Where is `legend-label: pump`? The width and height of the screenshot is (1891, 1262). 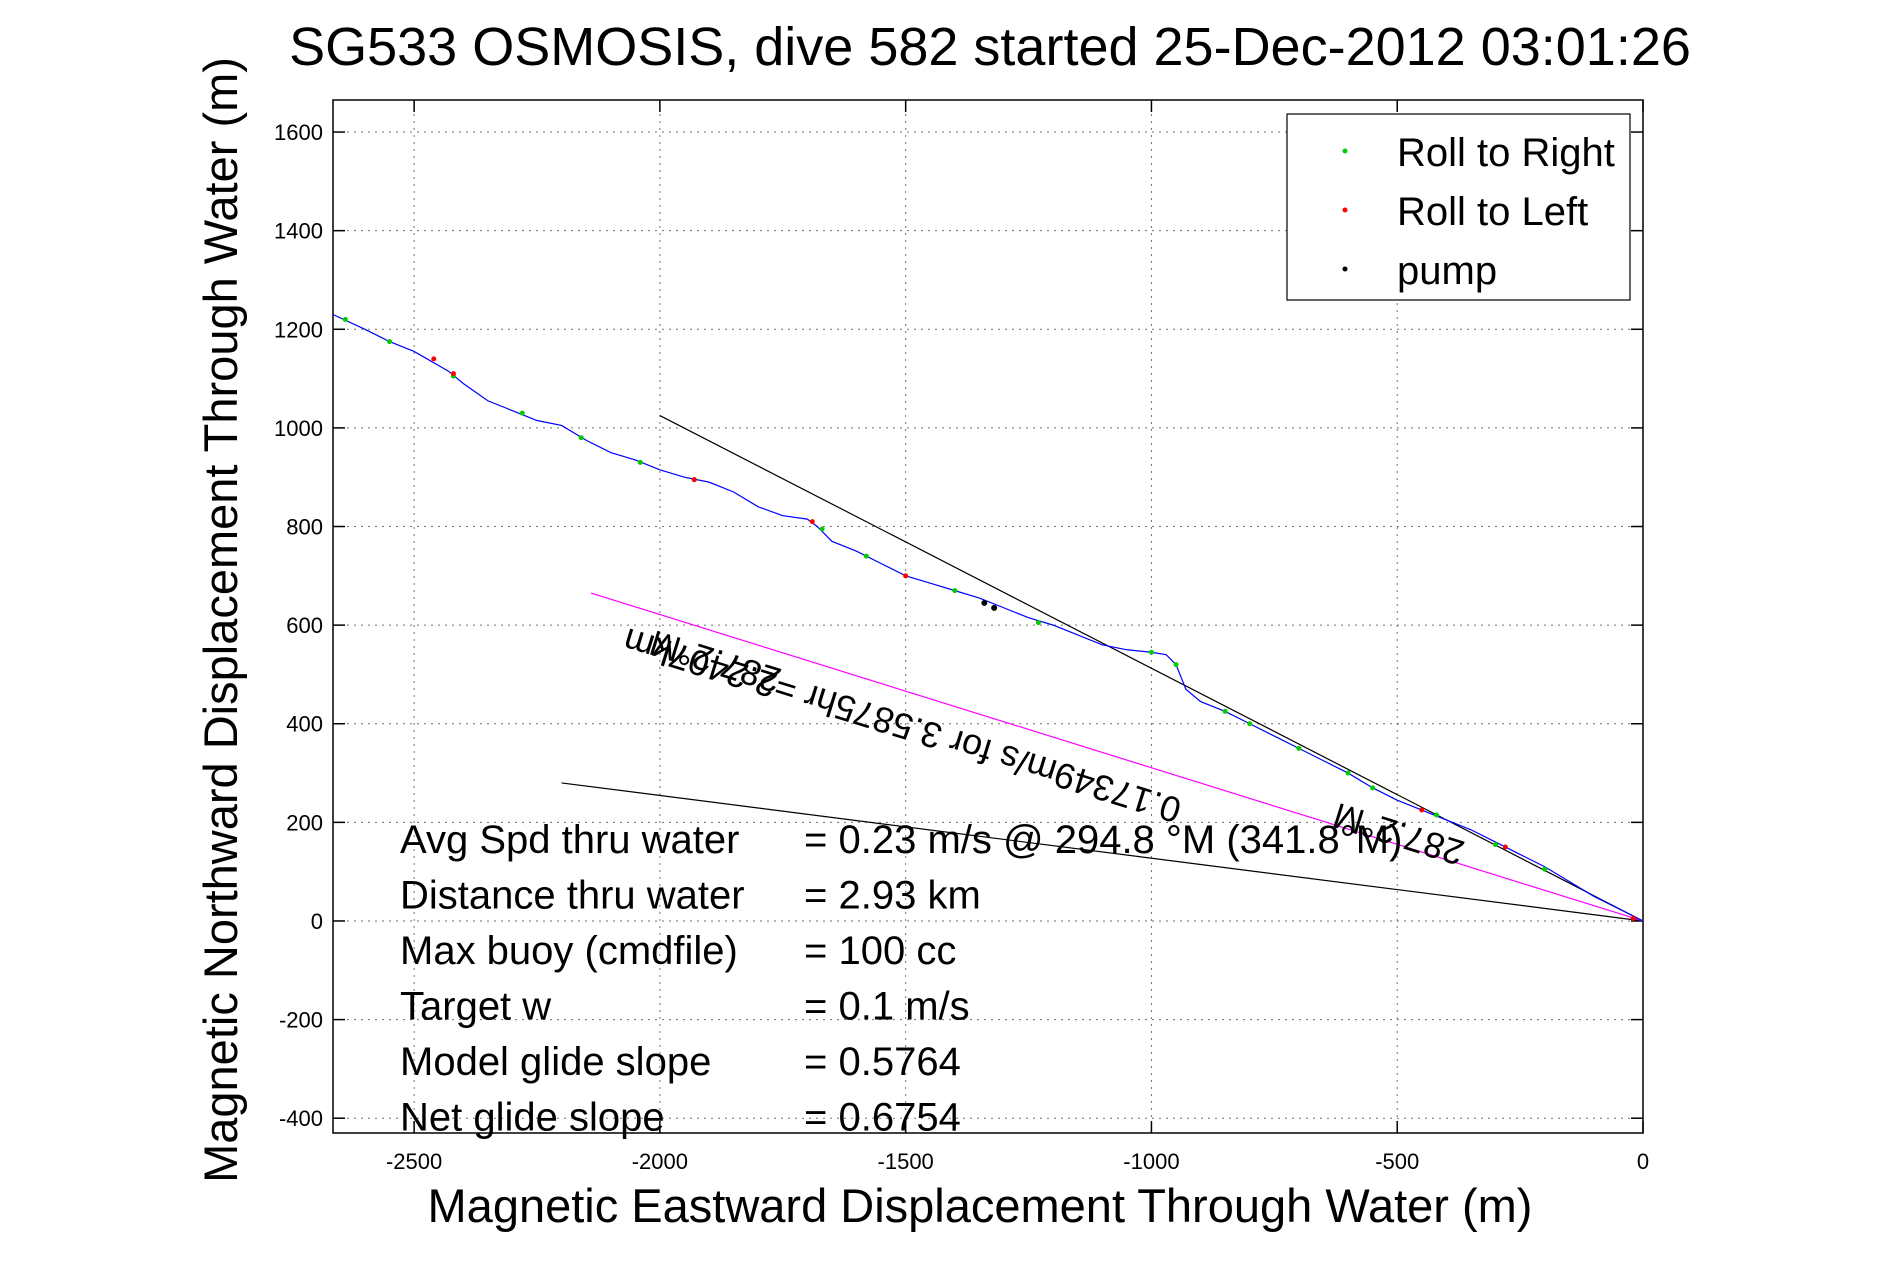
legend-label: pump is located at coordinates (1447, 271).